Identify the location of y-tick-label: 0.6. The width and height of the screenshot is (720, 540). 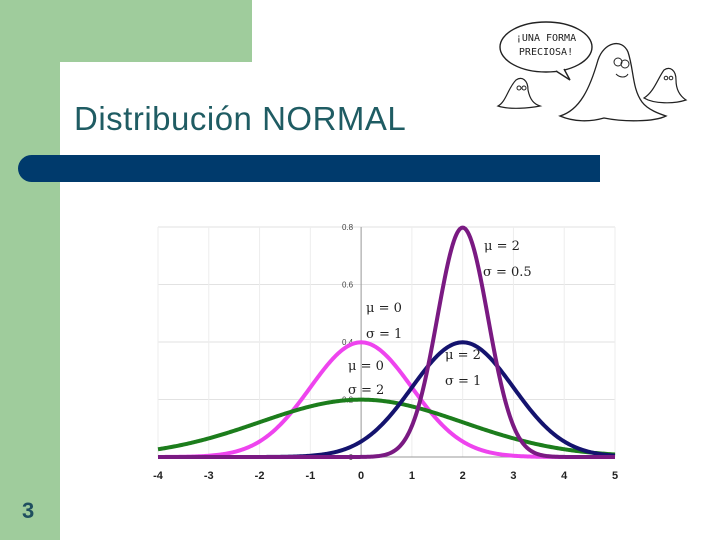
(348, 285).